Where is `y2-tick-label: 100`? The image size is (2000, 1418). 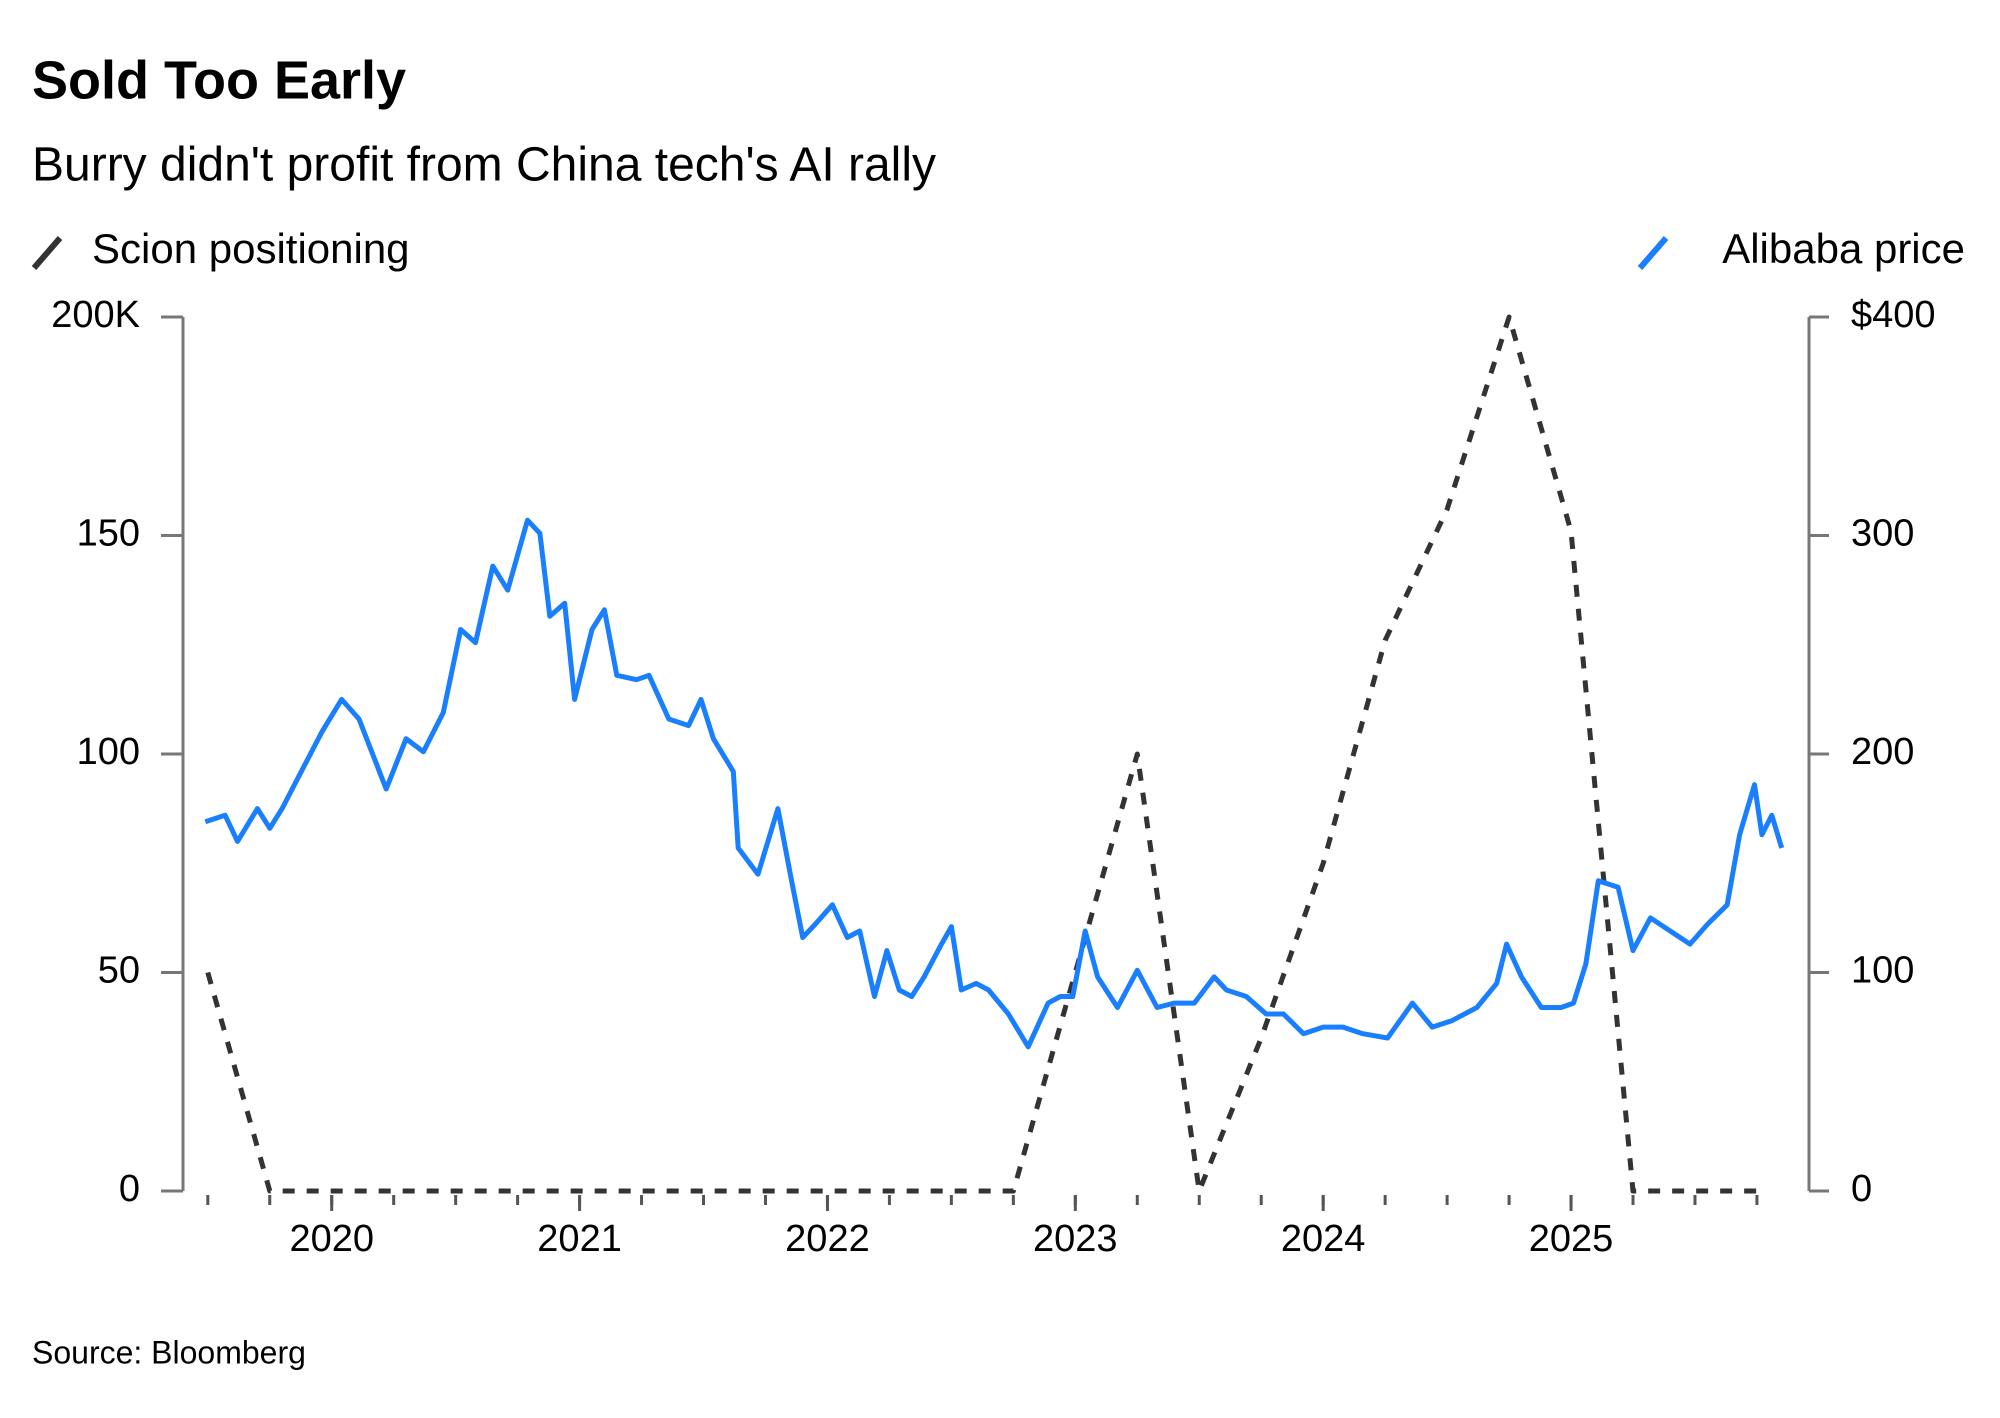 y2-tick-label: 100 is located at coordinates (1882, 971).